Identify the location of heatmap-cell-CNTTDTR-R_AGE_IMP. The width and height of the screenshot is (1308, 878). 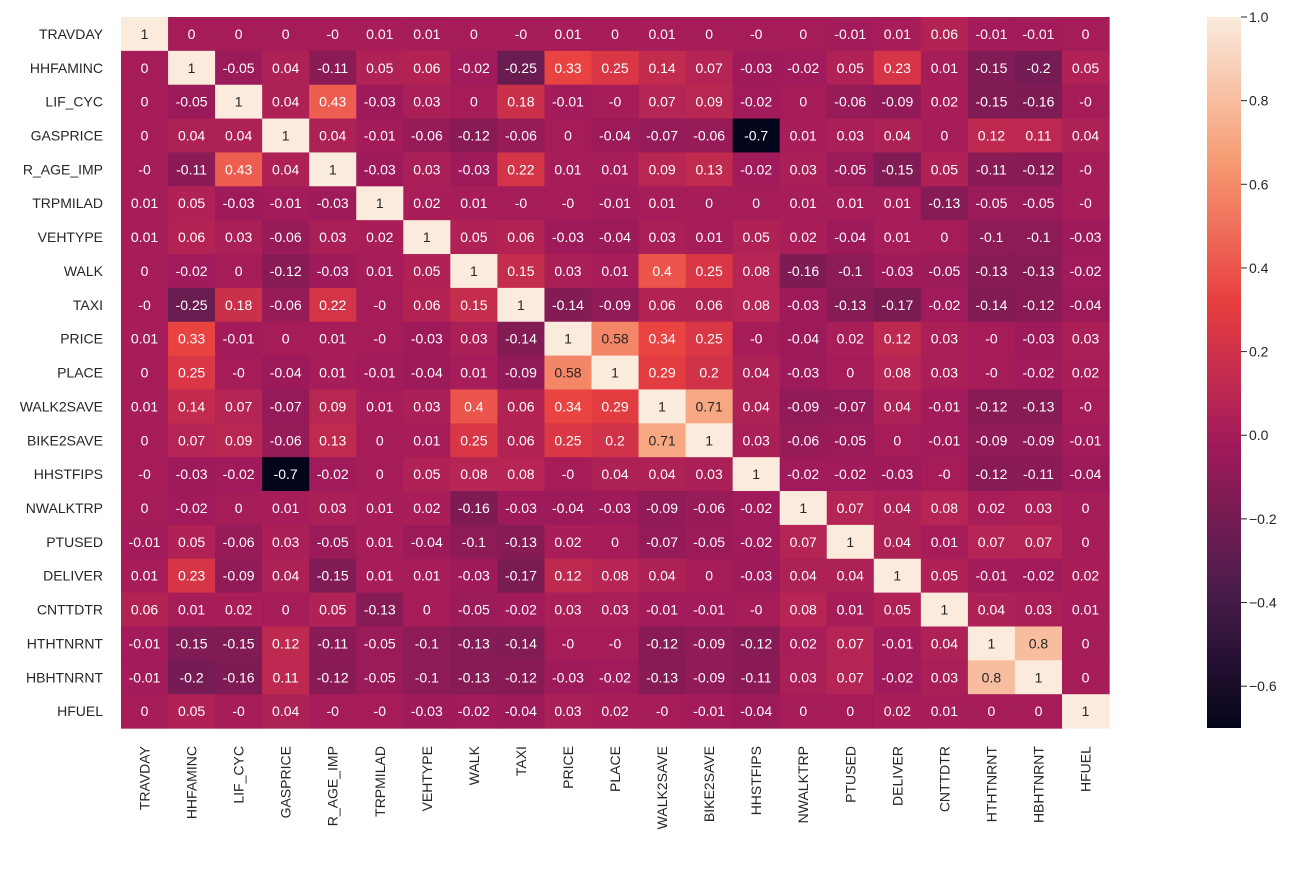
(333, 610).